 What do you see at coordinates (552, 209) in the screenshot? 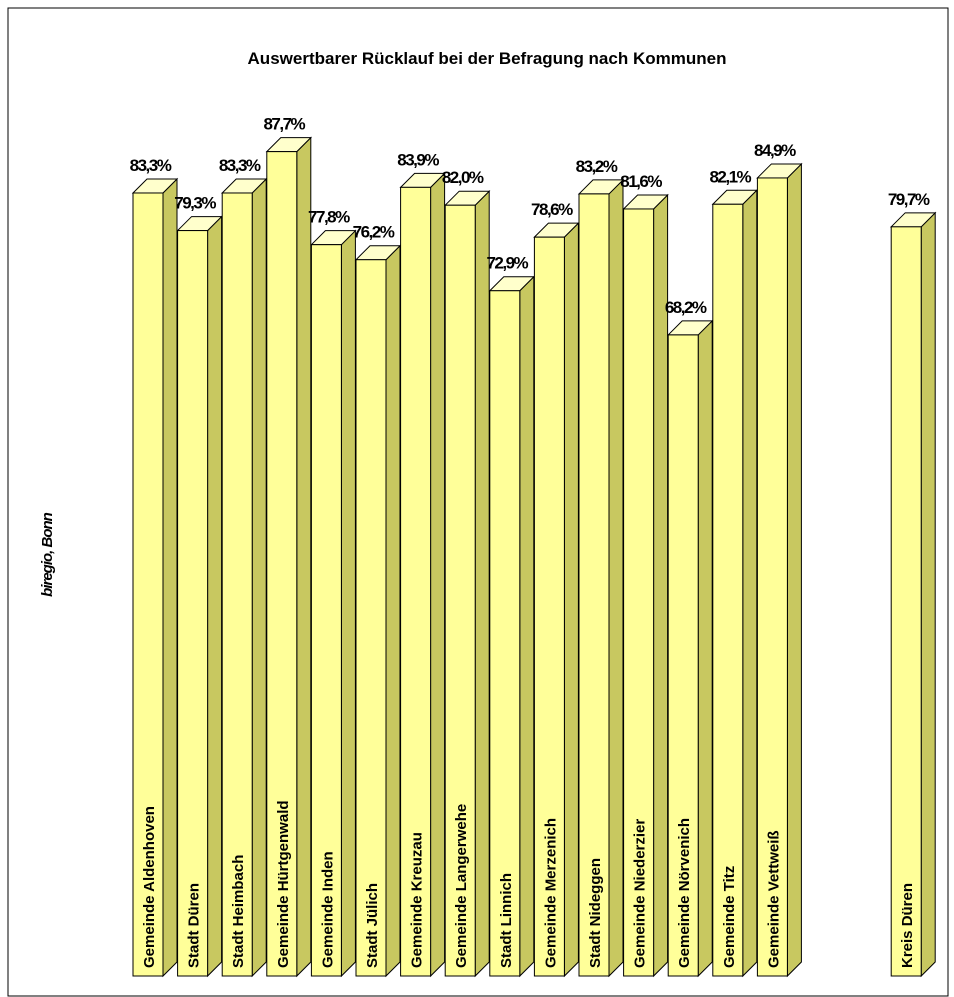
I see `data-label: 78,6%` at bounding box center [552, 209].